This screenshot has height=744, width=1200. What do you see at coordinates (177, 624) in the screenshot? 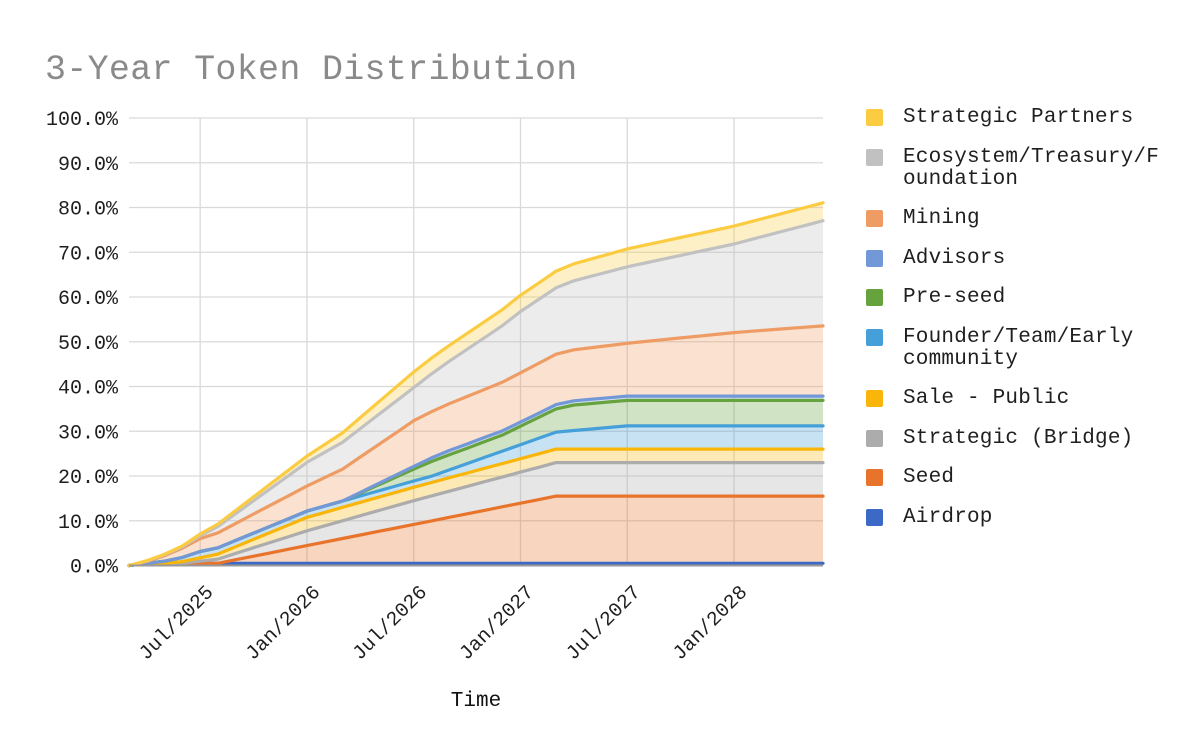
I see `x-tick-label: Jul/2025` at bounding box center [177, 624].